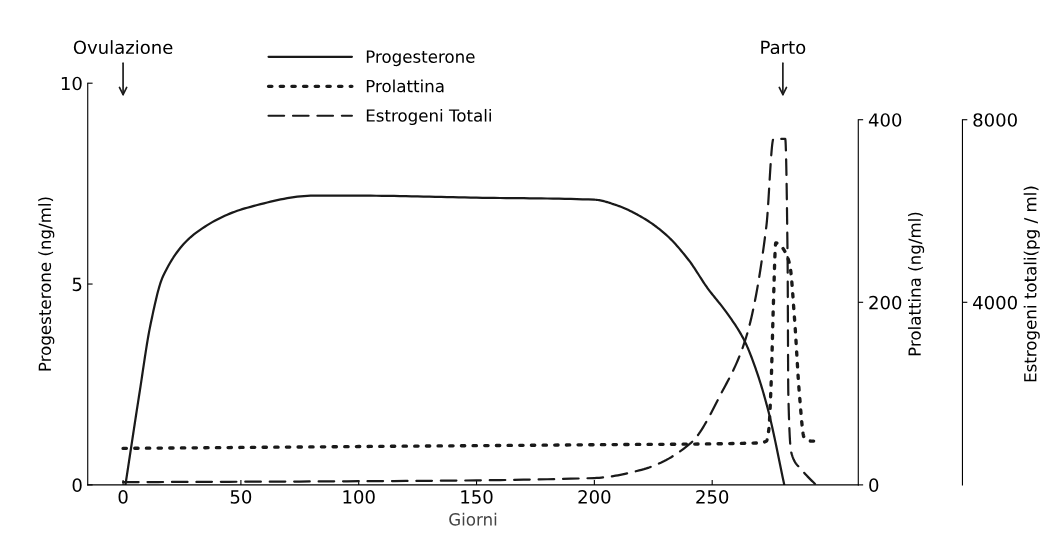  Describe the element at coordinates (123, 47) in the screenshot. I see `annotation: Ovulazione` at that location.